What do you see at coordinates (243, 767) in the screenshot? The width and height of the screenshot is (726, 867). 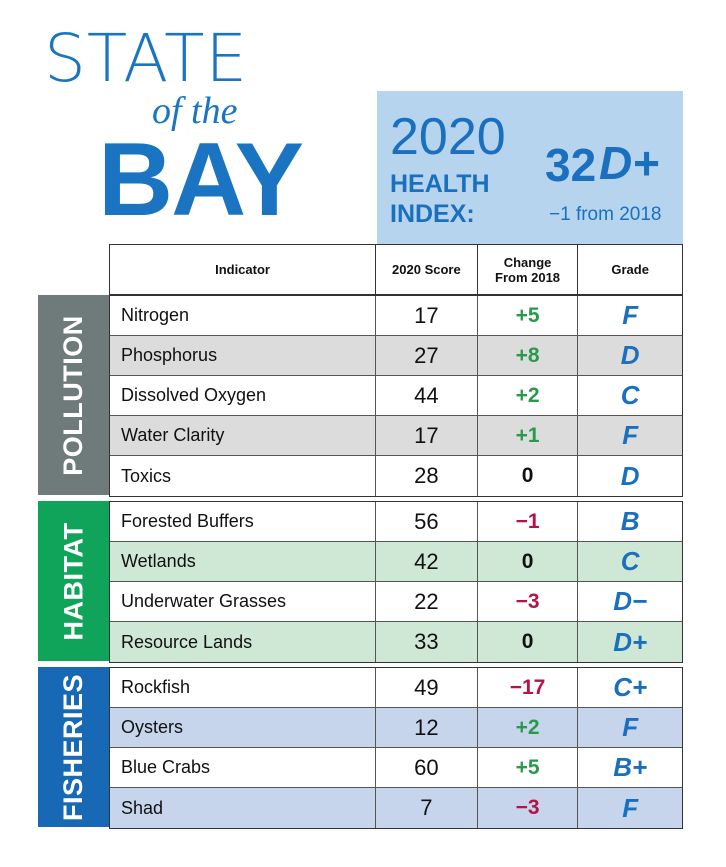 I see `indicator-cell: Blue Crabs` at bounding box center [243, 767].